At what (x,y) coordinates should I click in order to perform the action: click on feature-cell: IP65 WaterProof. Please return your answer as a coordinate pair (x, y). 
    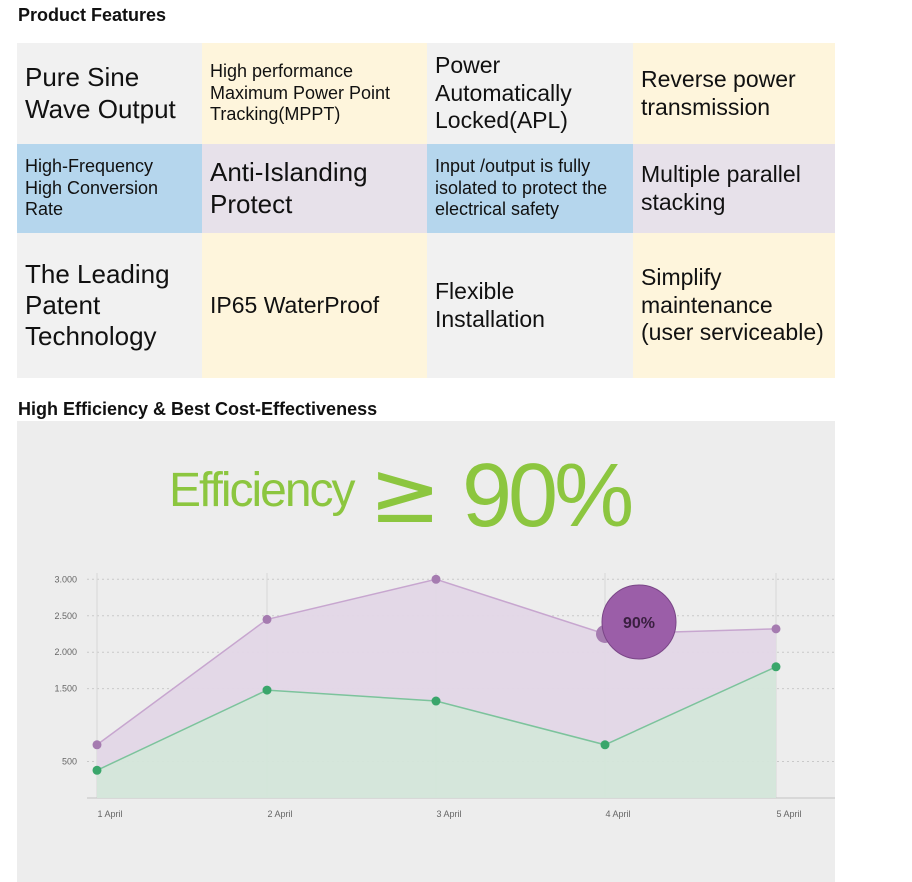
    Looking at the image, I should click on (314, 305).